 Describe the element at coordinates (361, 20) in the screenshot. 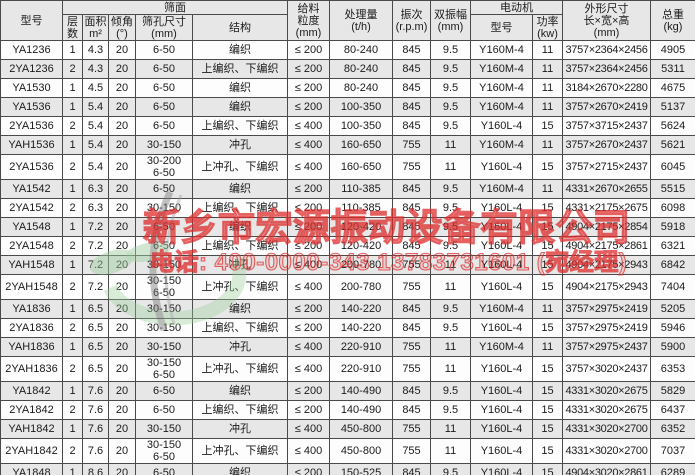

I see `header-capacity: 处理量 (t/h)` at that location.